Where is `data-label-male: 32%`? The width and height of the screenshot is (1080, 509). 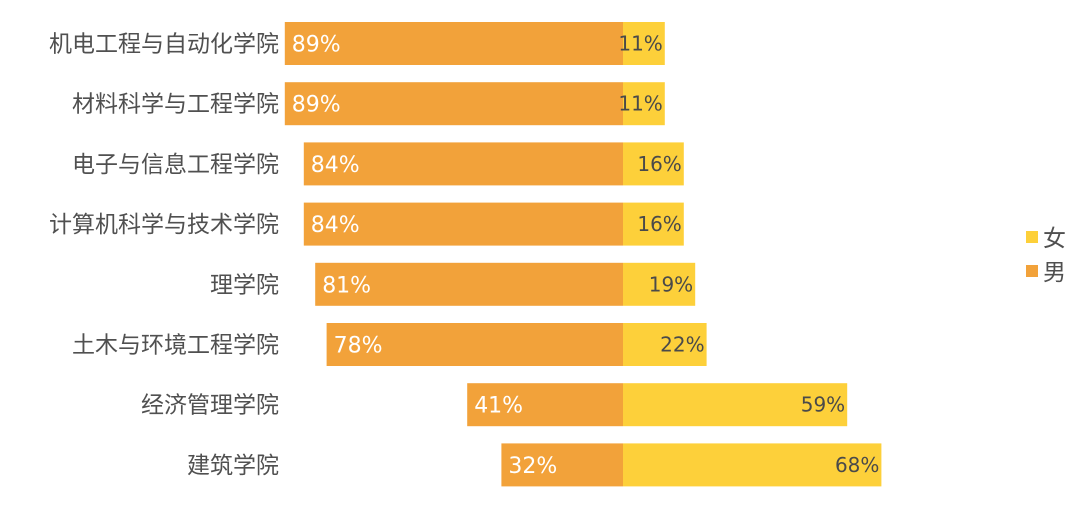
data-label-male: 32% is located at coordinates (532, 466).